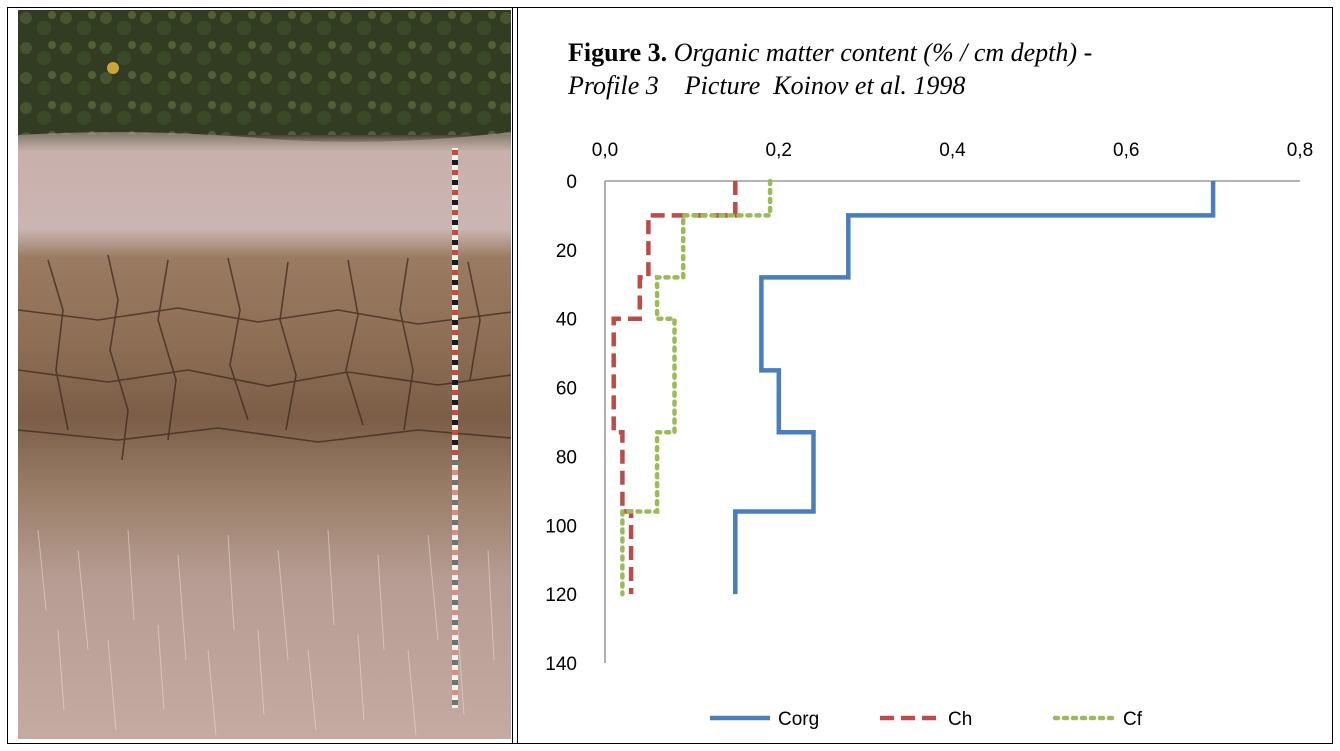 The height and width of the screenshot is (751, 1340). Describe the element at coordinates (952, 150) in the screenshot. I see `x-tick-label: 0,4` at that location.